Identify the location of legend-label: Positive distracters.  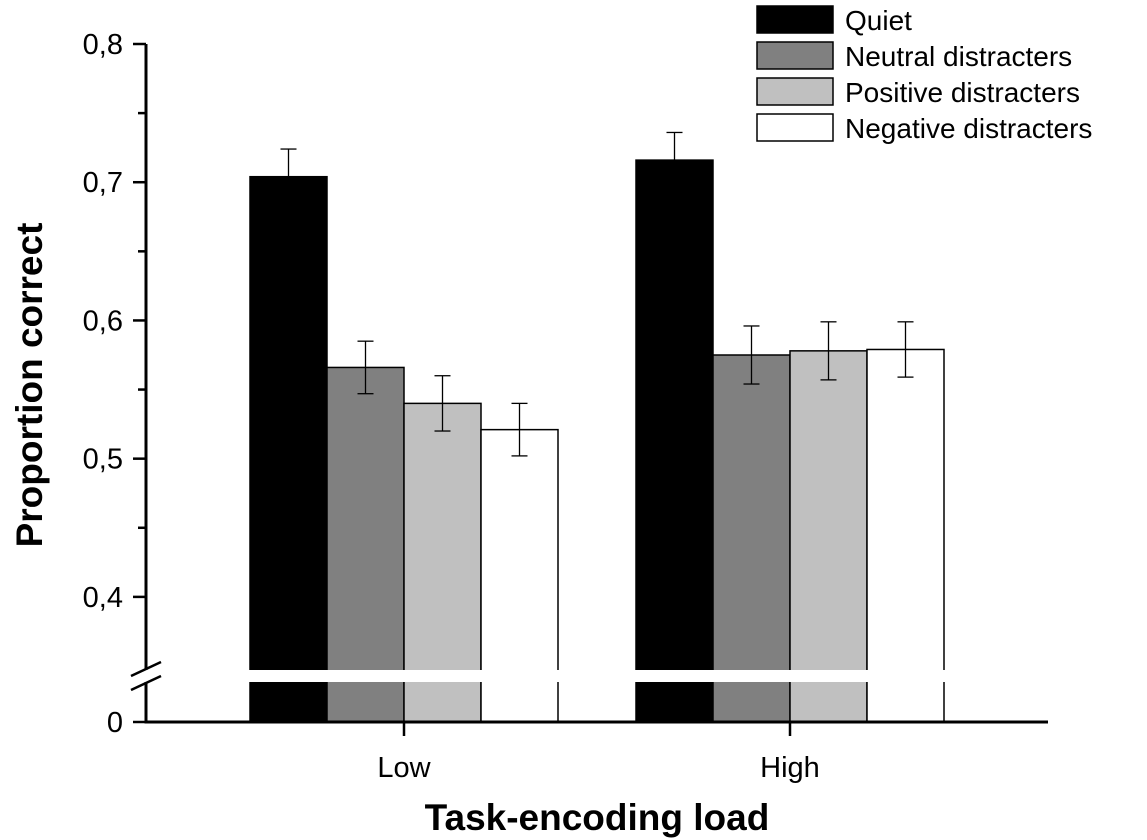
(962, 92).